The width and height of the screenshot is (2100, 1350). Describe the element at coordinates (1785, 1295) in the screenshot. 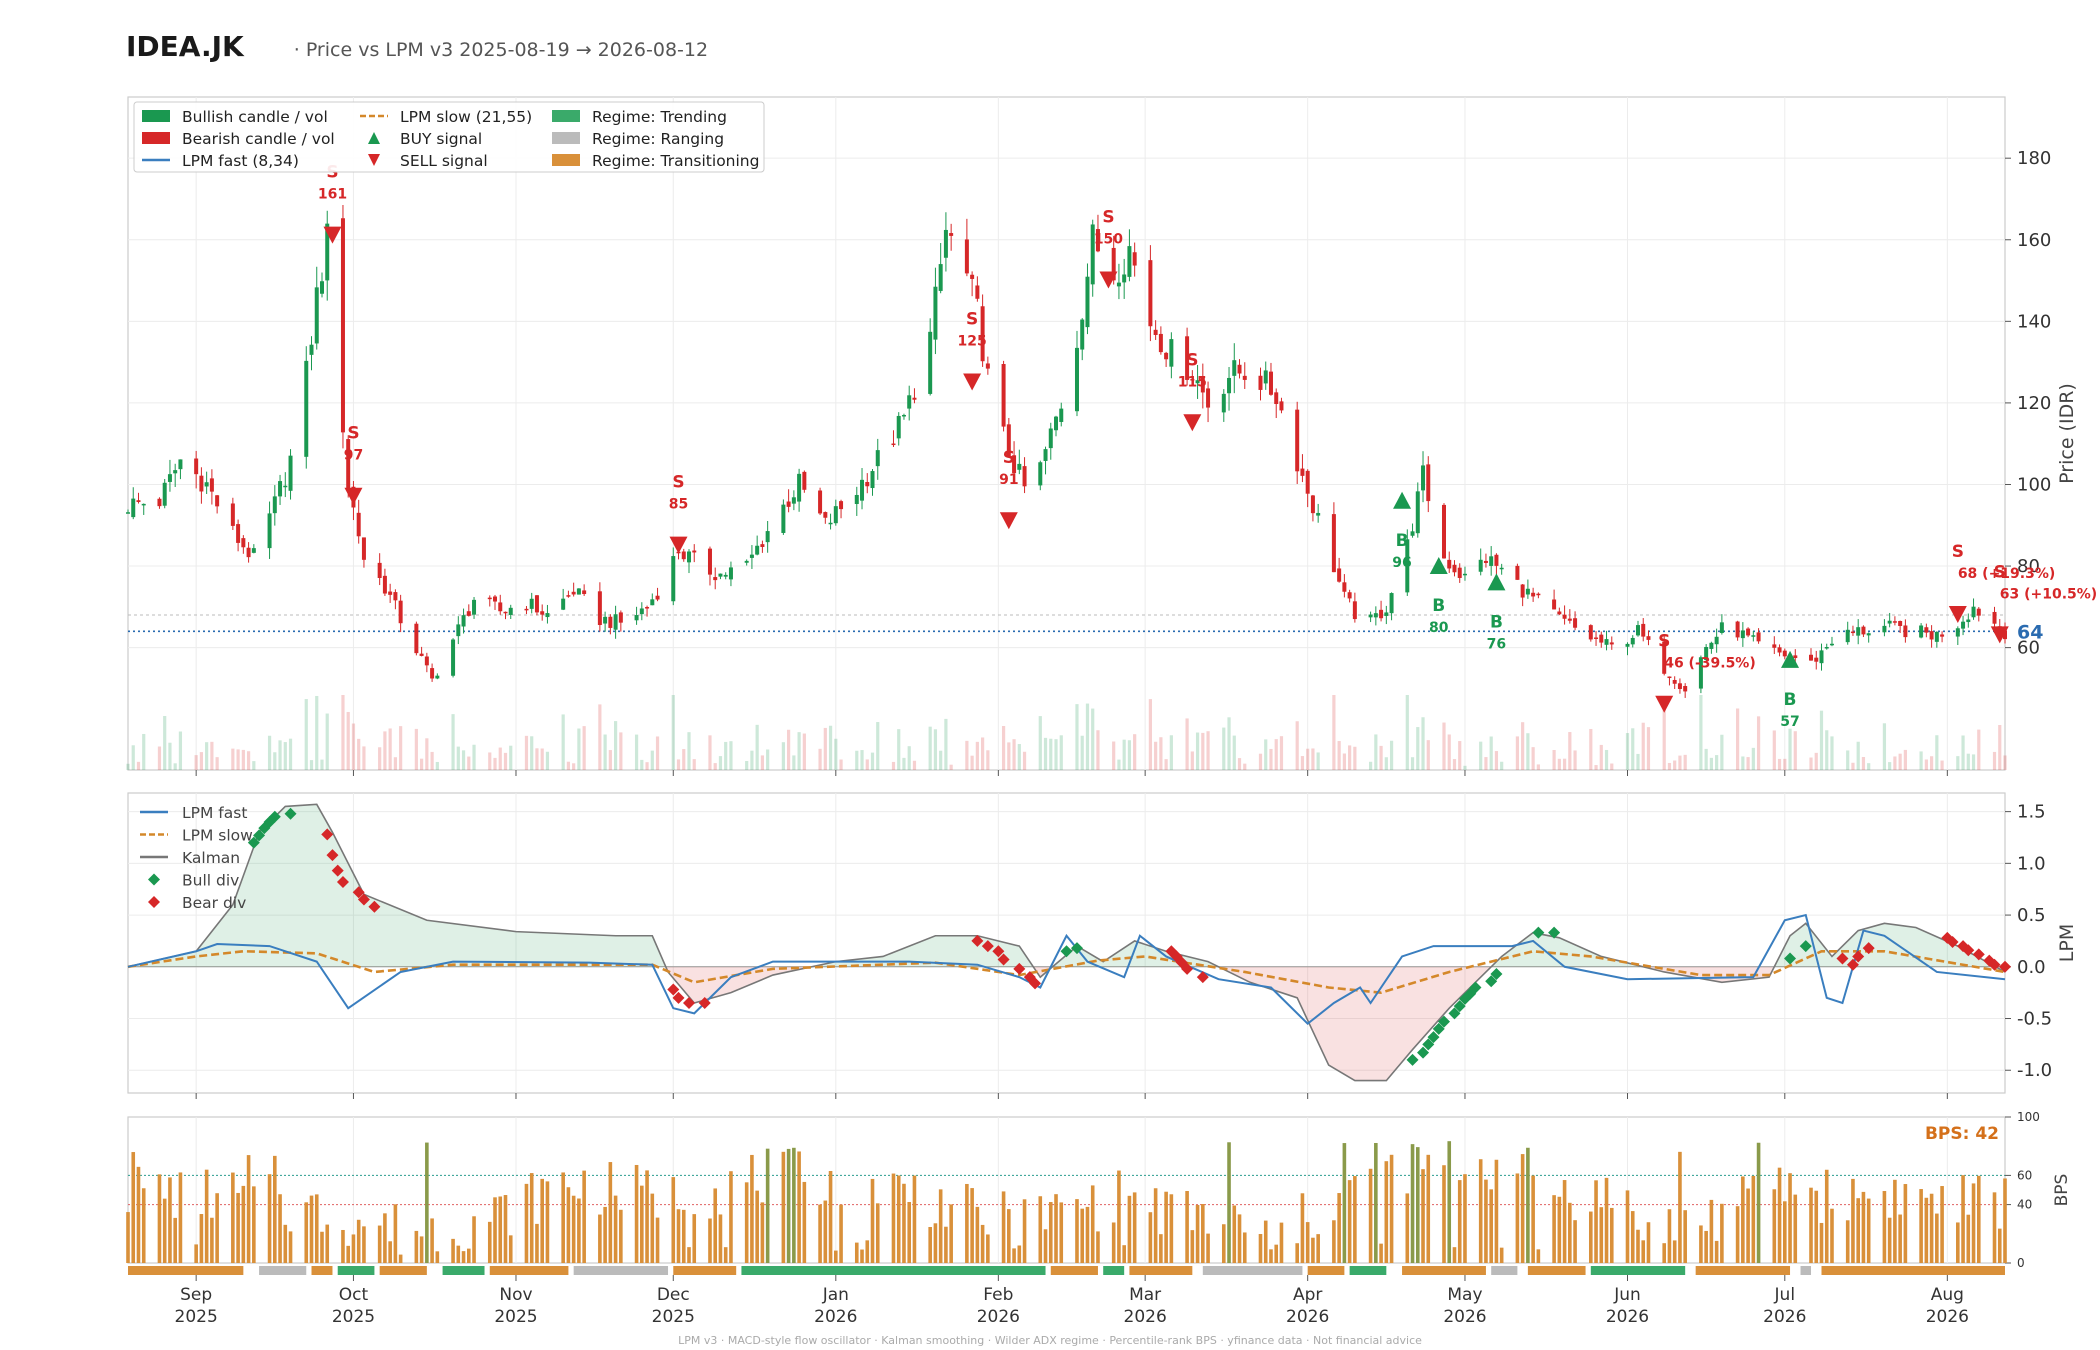

I see `x-tick-month: Jul` at that location.